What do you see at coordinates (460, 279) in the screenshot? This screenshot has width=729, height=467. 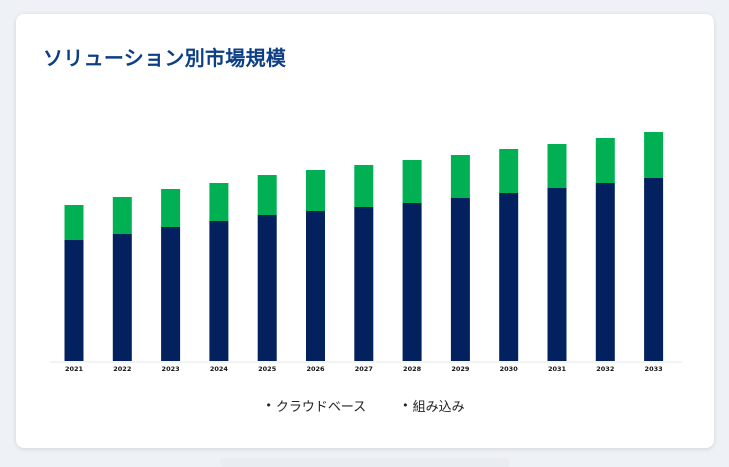 I see `bar-cloud-2029` at bounding box center [460, 279].